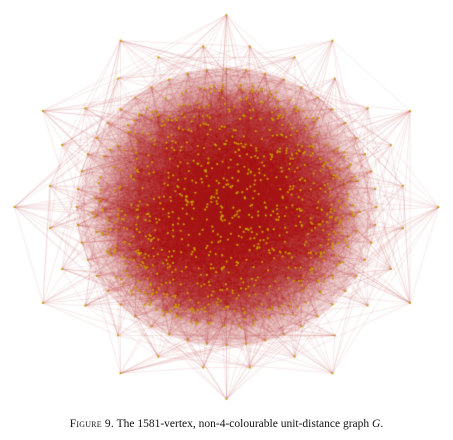 The height and width of the screenshot is (440, 453). Describe the element at coordinates (376, 424) in the screenshot. I see `caption-graph-symbol: G` at that location.